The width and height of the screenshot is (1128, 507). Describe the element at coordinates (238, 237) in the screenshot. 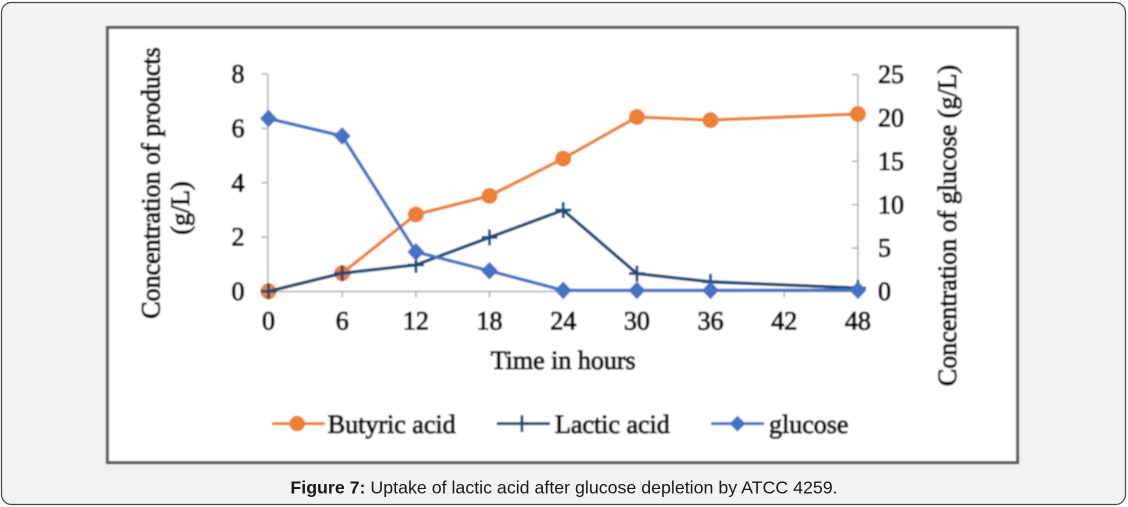

I see `svg-text: 2` at that location.